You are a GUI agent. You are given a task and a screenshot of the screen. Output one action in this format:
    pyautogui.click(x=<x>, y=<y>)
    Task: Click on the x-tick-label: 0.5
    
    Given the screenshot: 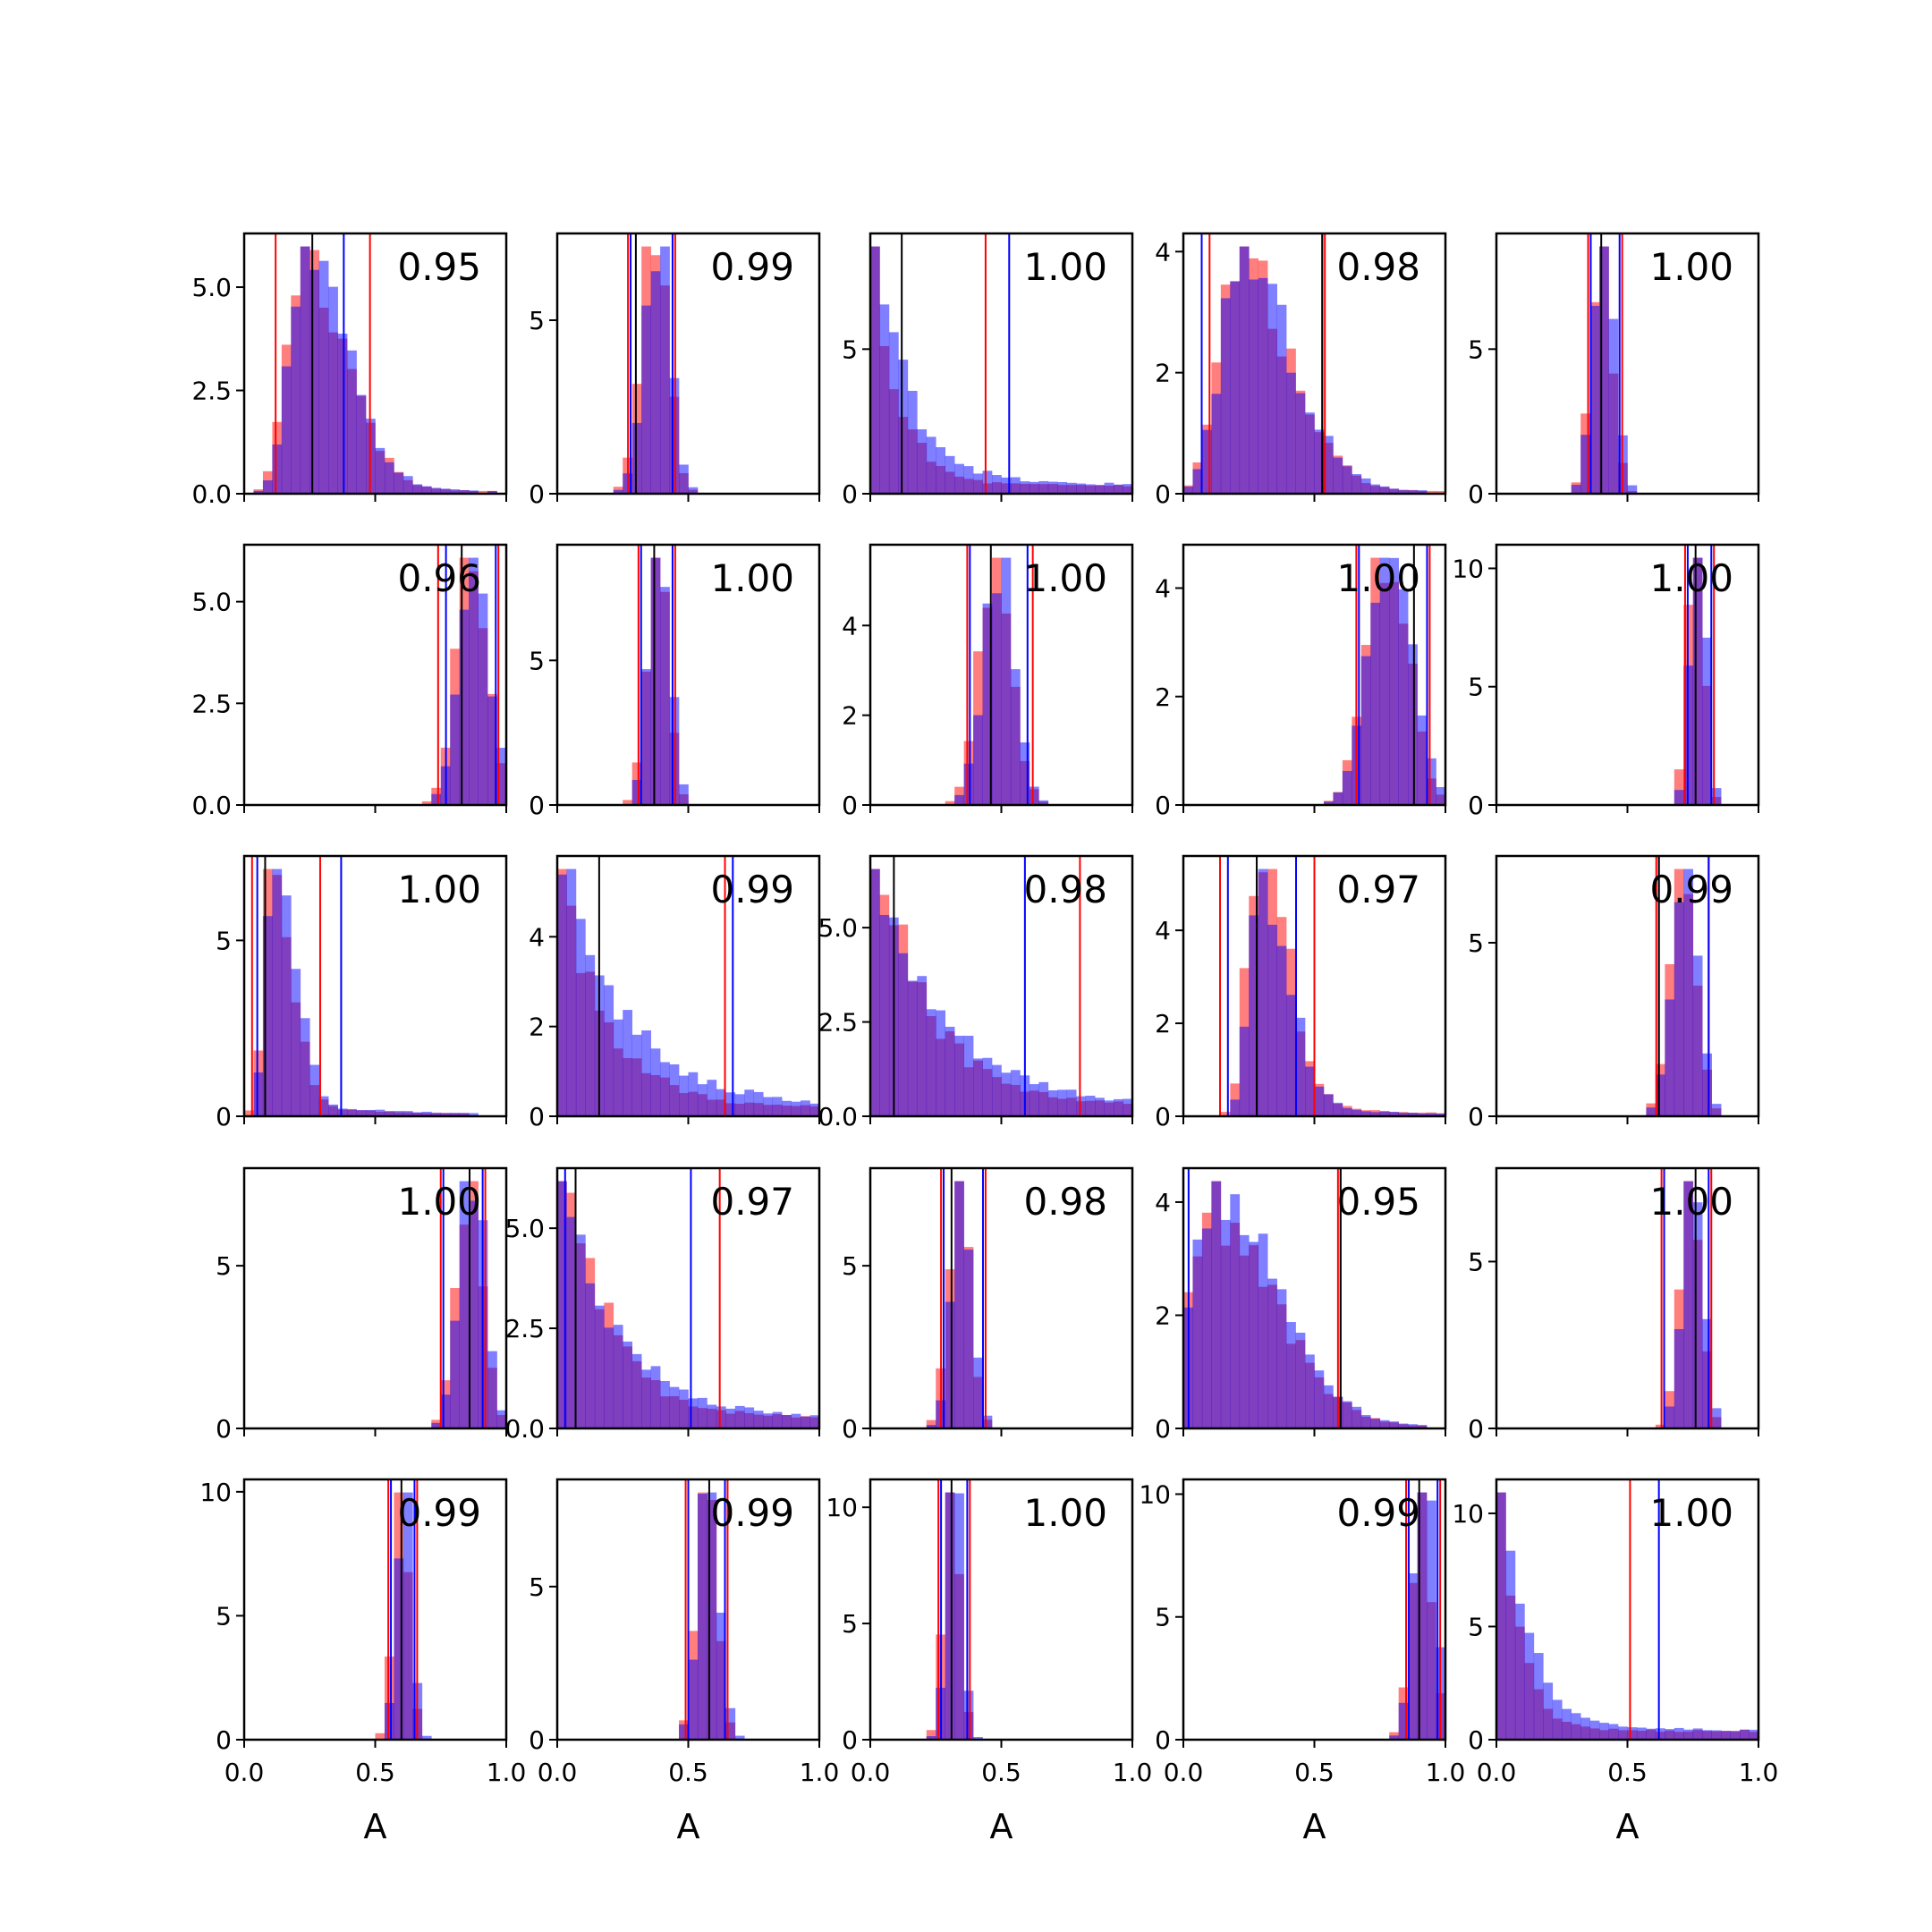 What is the action you would take?
    pyautogui.click(x=688, y=1772)
    